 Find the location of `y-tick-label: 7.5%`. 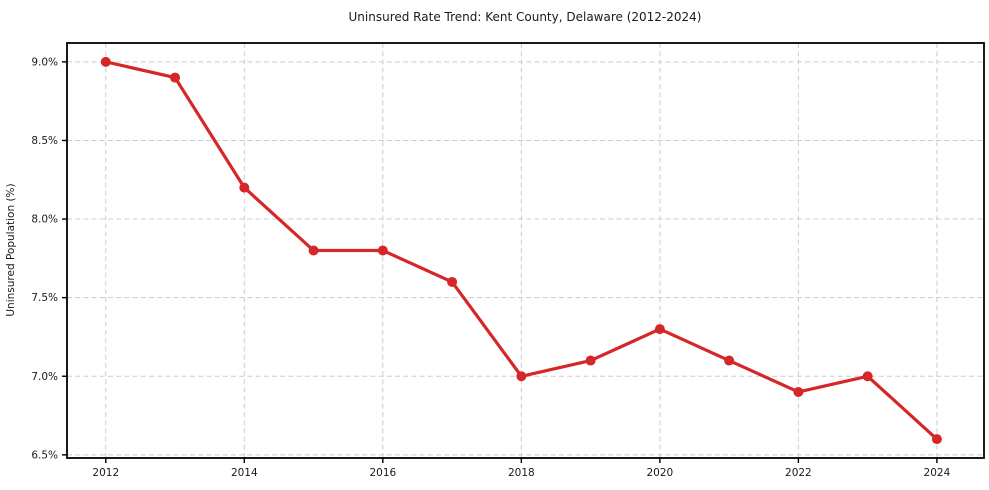

y-tick-label: 7.5% is located at coordinates (44, 298).